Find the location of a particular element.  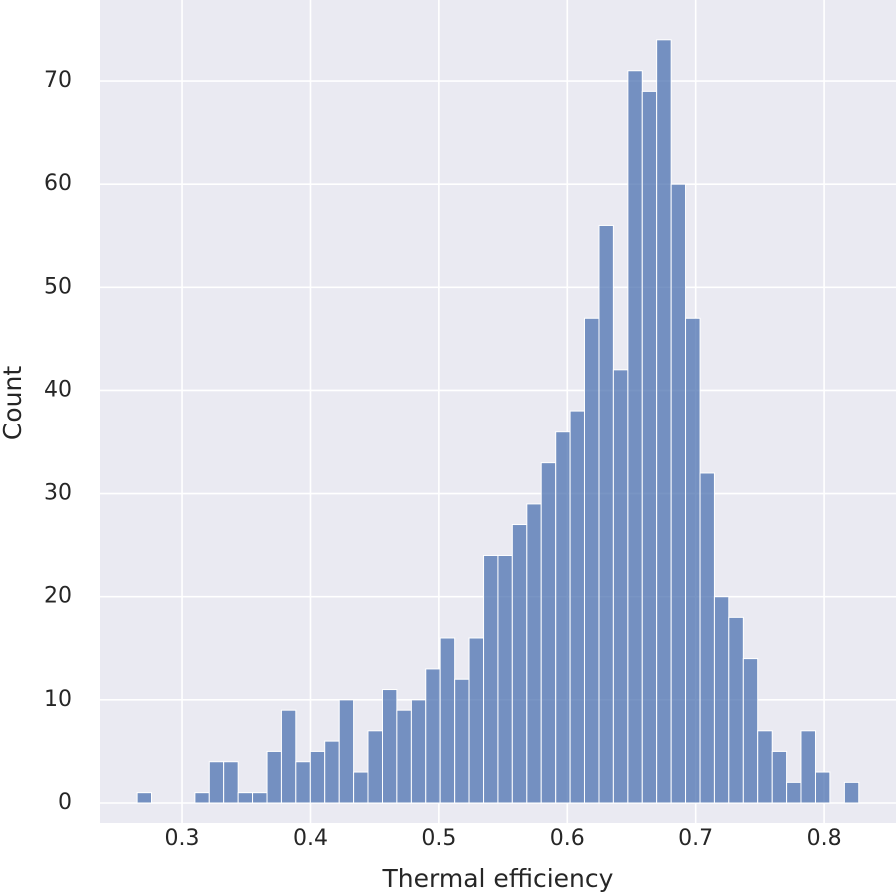

x-axis-label: Thermal efficiency is located at coordinates (498, 878).